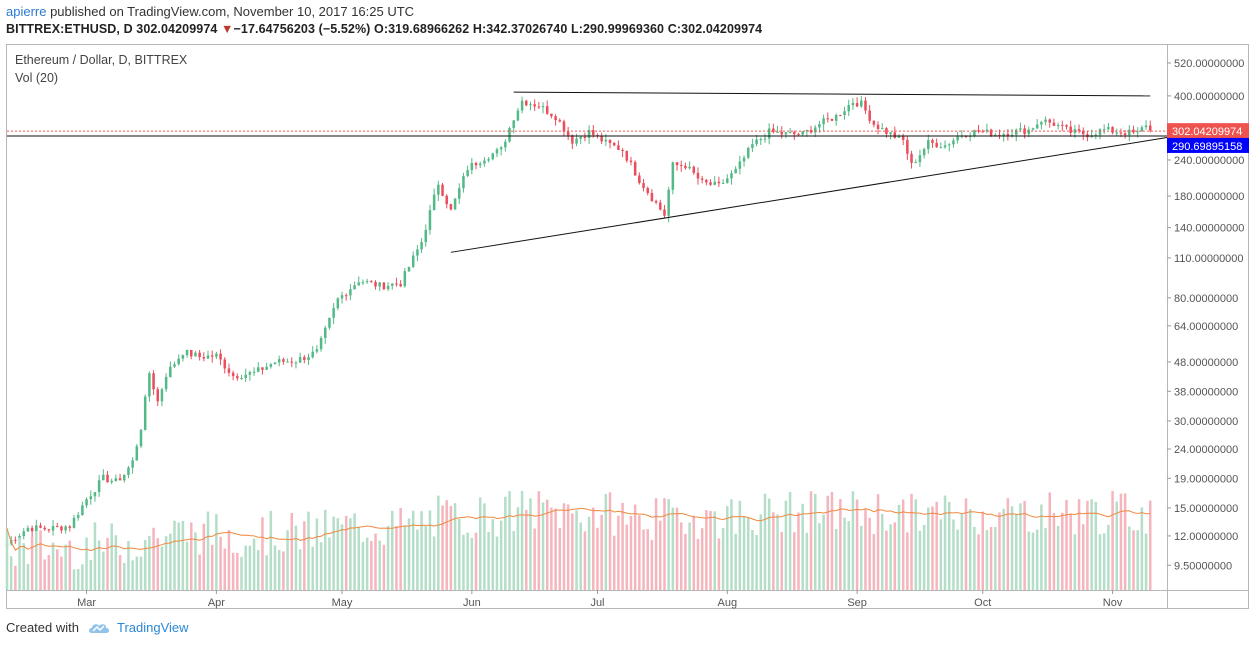  Describe the element at coordinates (1209, 229) in the screenshot. I see `y-tick-label: 140.00000000` at that location.